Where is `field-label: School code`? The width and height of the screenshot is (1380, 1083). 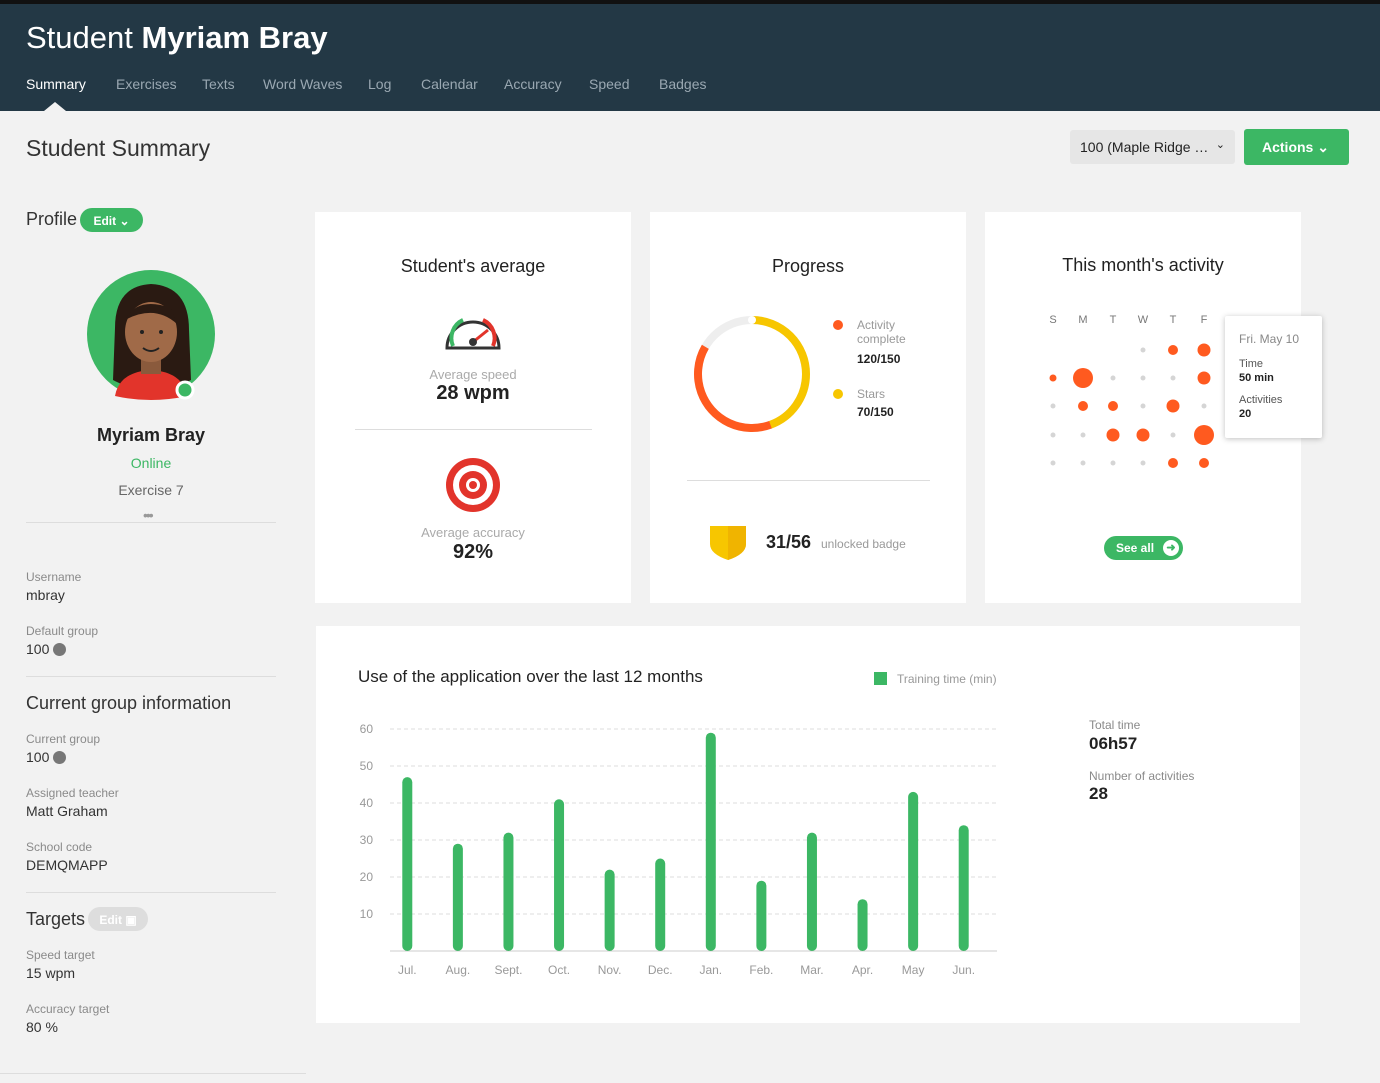
field-label: School code is located at coordinates (59, 847).